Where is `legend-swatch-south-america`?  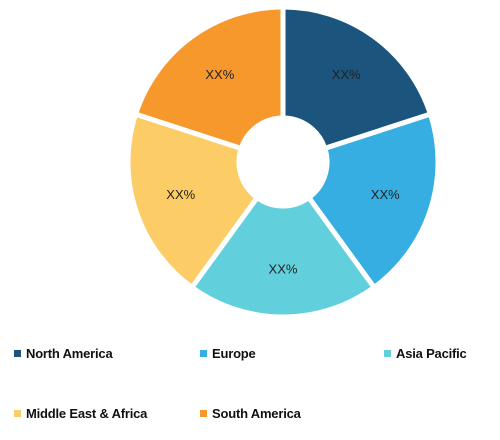
legend-swatch-south-america is located at coordinates (203, 413).